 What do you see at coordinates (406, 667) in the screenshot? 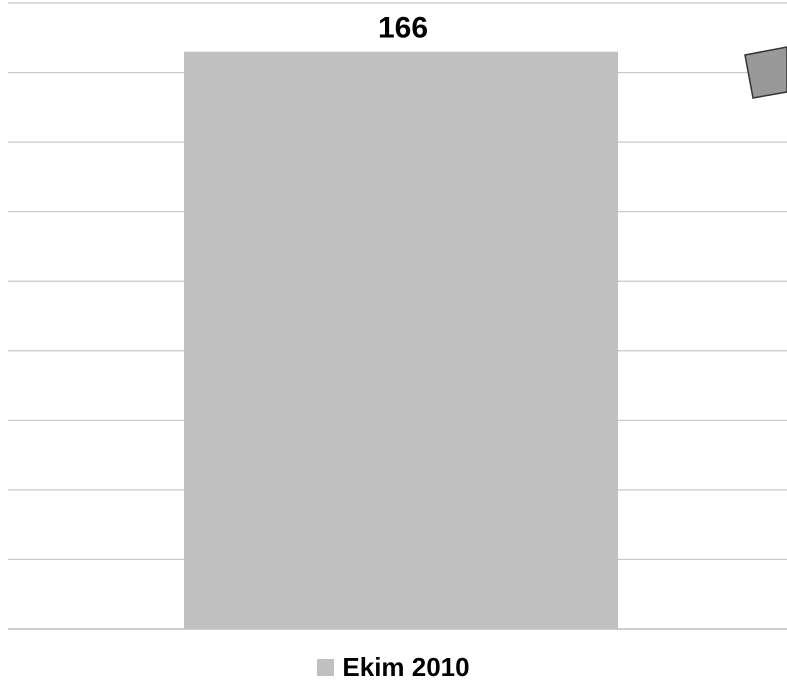
I see `legend-label: Ekim 2010` at bounding box center [406, 667].